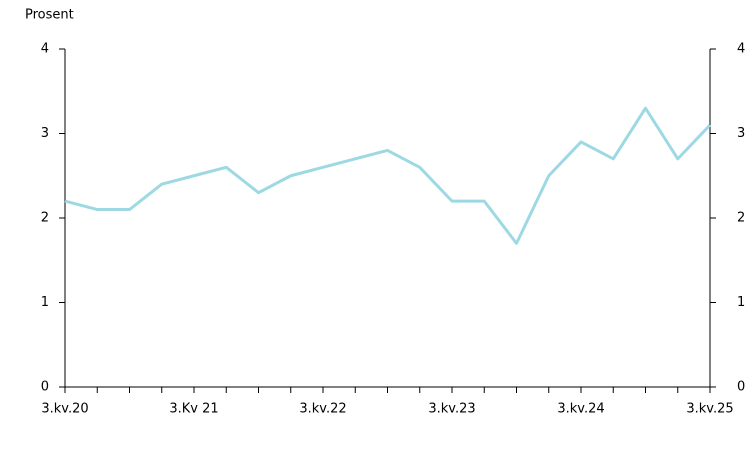  I want to click on y-tick-label: 2, so click(45, 218).